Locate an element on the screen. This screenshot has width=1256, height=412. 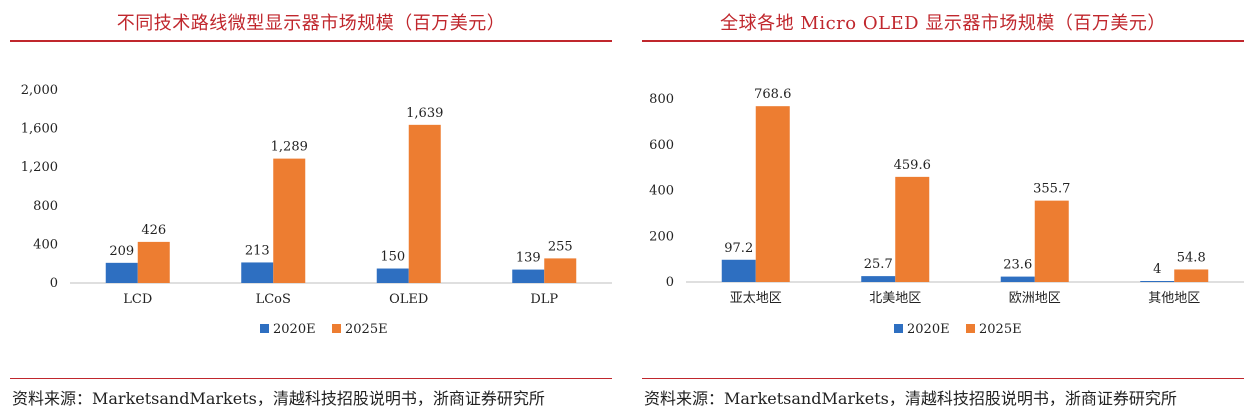
left-ytick-label: 1,200 is located at coordinates (39, 167).